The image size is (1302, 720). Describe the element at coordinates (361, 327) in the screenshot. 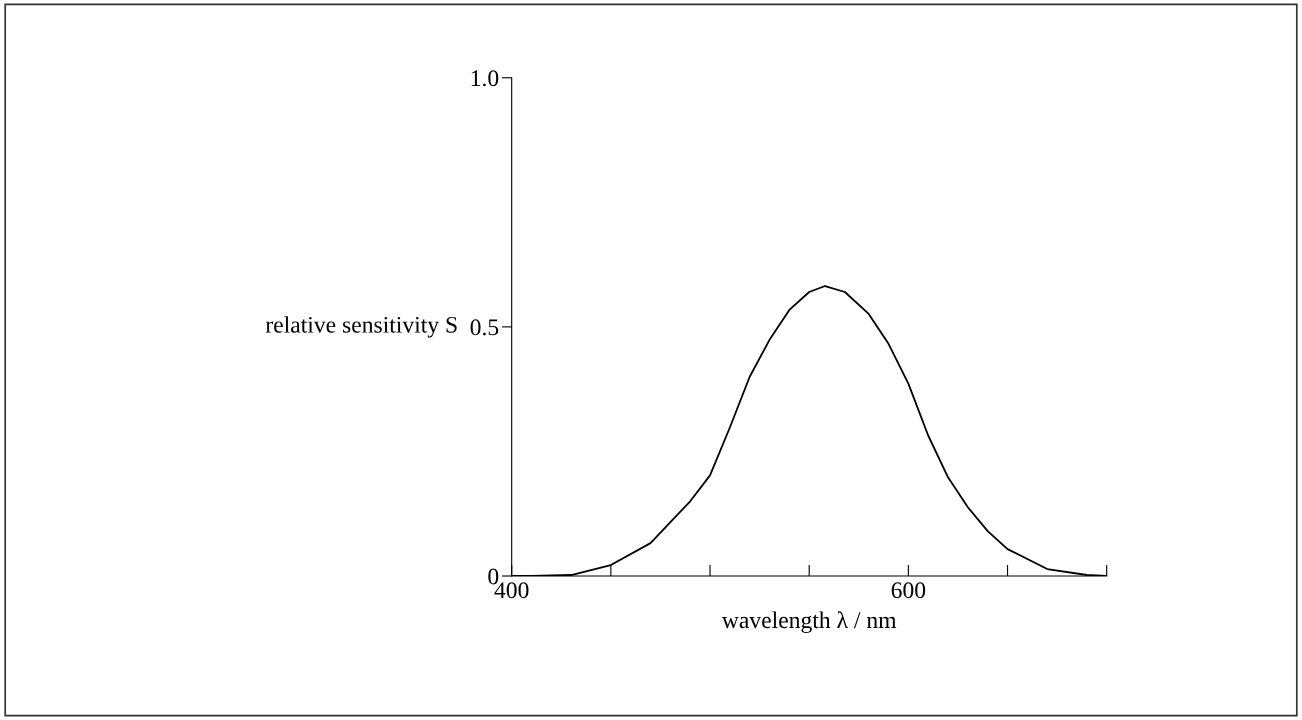

I see `y-axis-title: relative sensitivity S` at that location.